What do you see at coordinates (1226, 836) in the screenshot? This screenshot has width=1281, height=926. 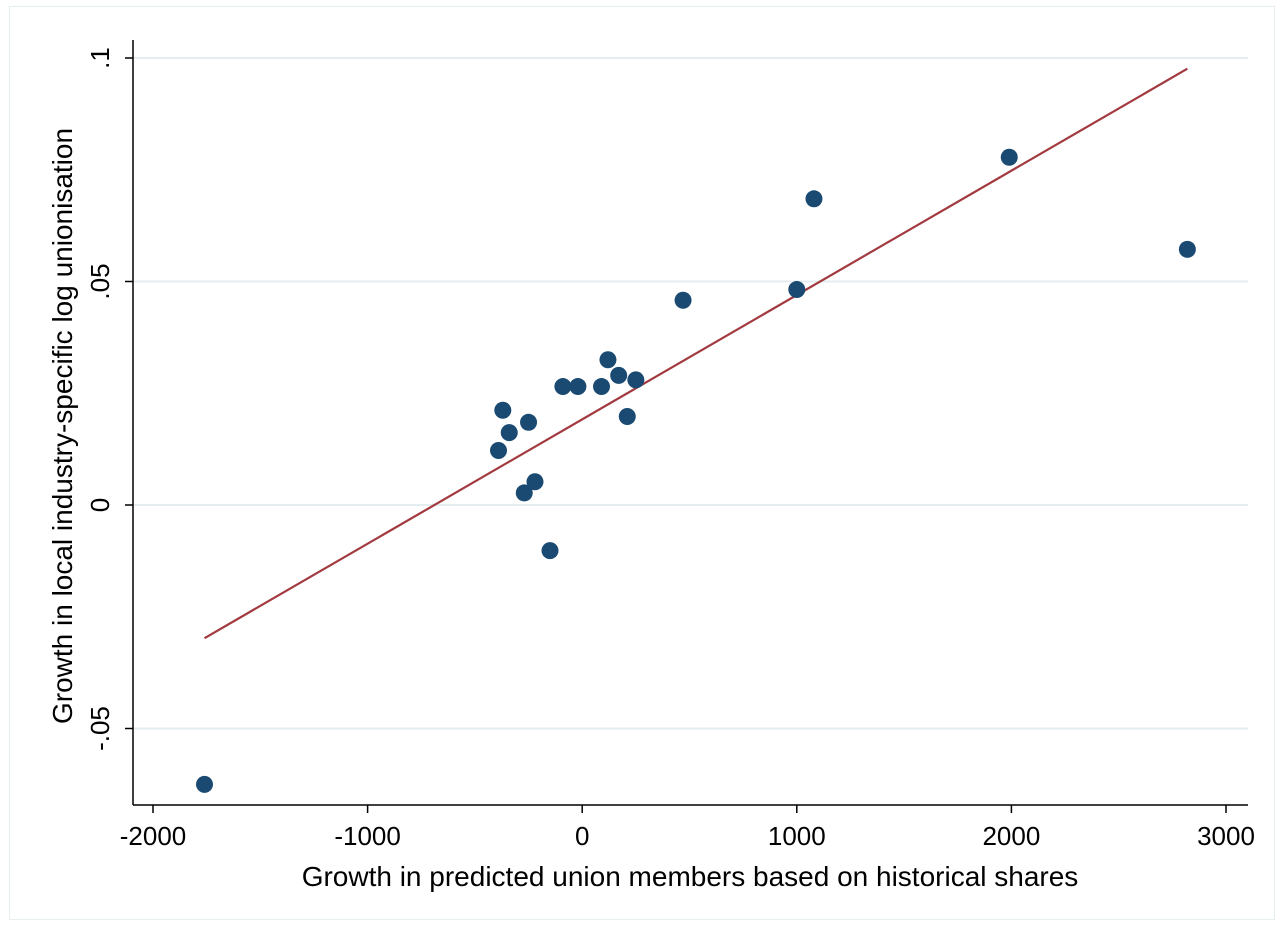 I see `x-tick-label: 3000` at bounding box center [1226, 836].